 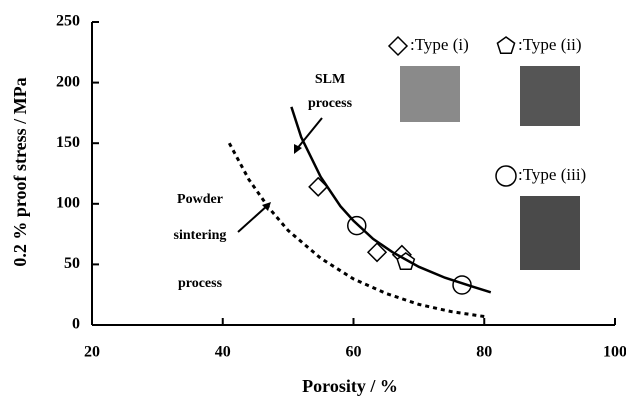 What do you see at coordinates (72, 263) in the screenshot?
I see `y-tick-label: 50` at bounding box center [72, 263].